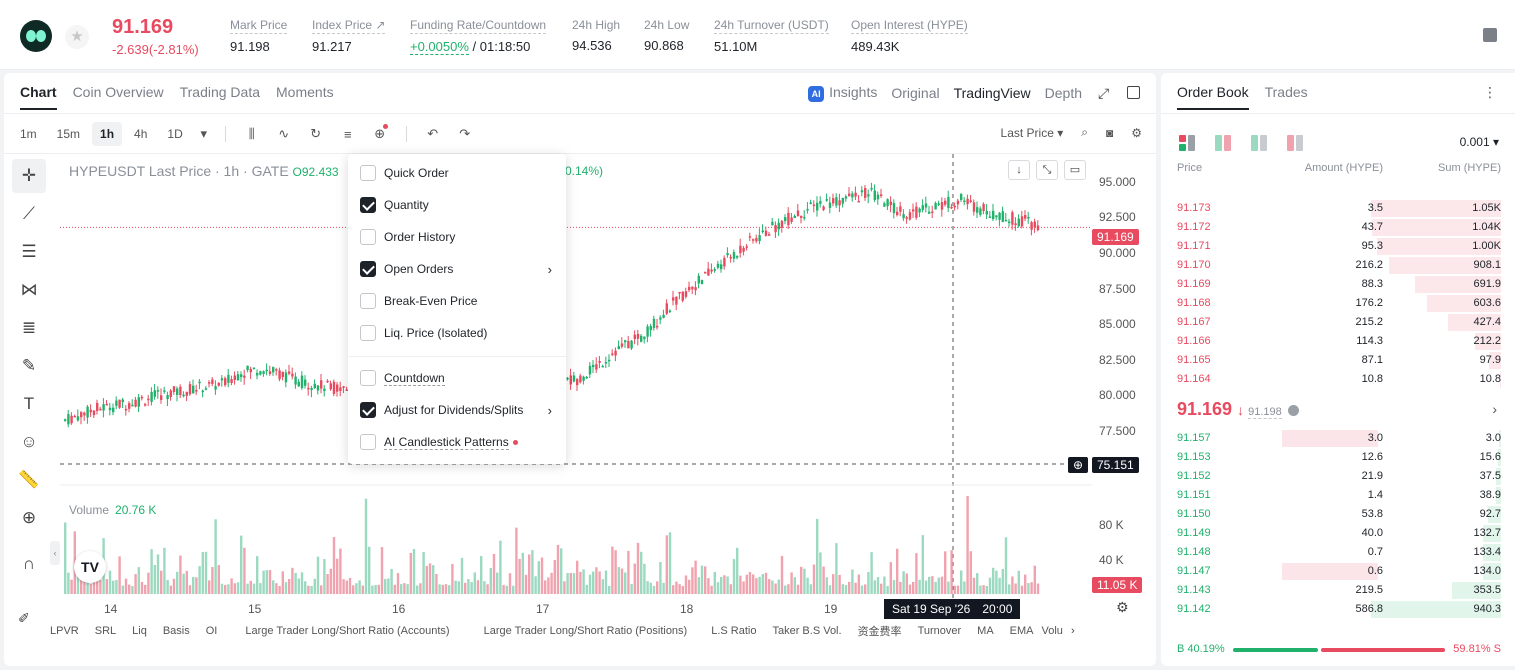 The image size is (1515, 670). What do you see at coordinates (175, 134) in the screenshot?
I see `timeframe-1d: 1D` at bounding box center [175, 134].